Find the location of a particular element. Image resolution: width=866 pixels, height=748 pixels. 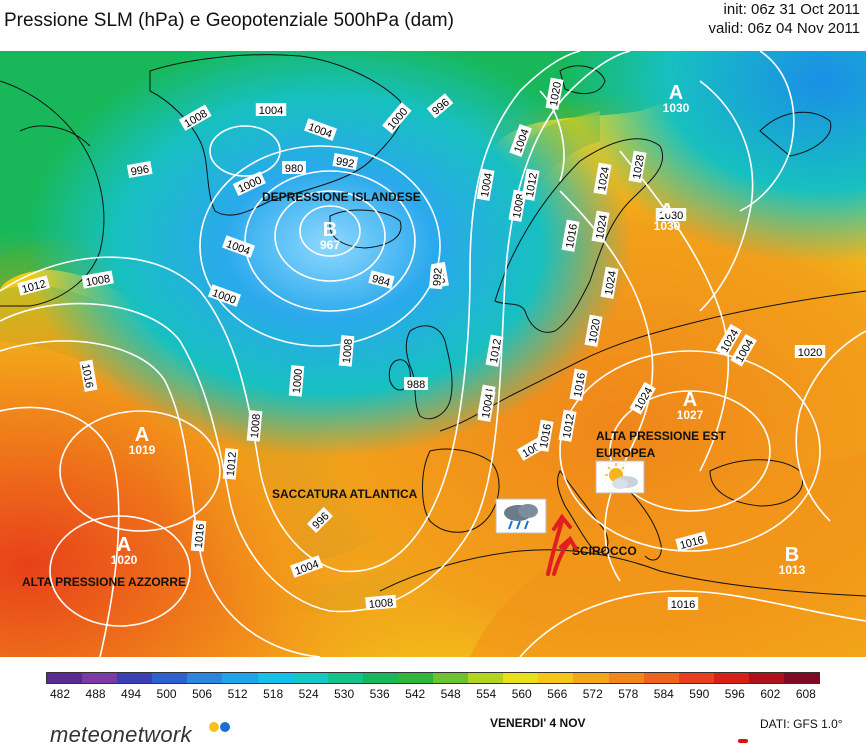

color-scale-tick: 518 is located at coordinates (273, 694).